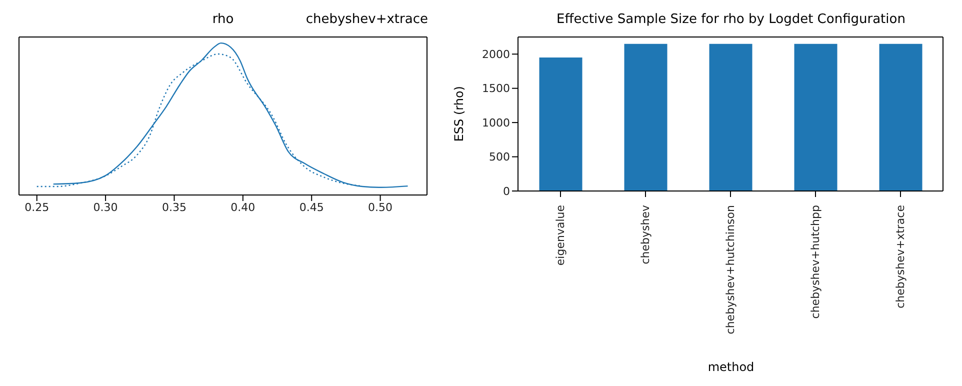 The width and height of the screenshot is (962, 386). What do you see at coordinates (459, 114) in the screenshot?
I see `y-axis-title: ESS (rho)` at bounding box center [459, 114].